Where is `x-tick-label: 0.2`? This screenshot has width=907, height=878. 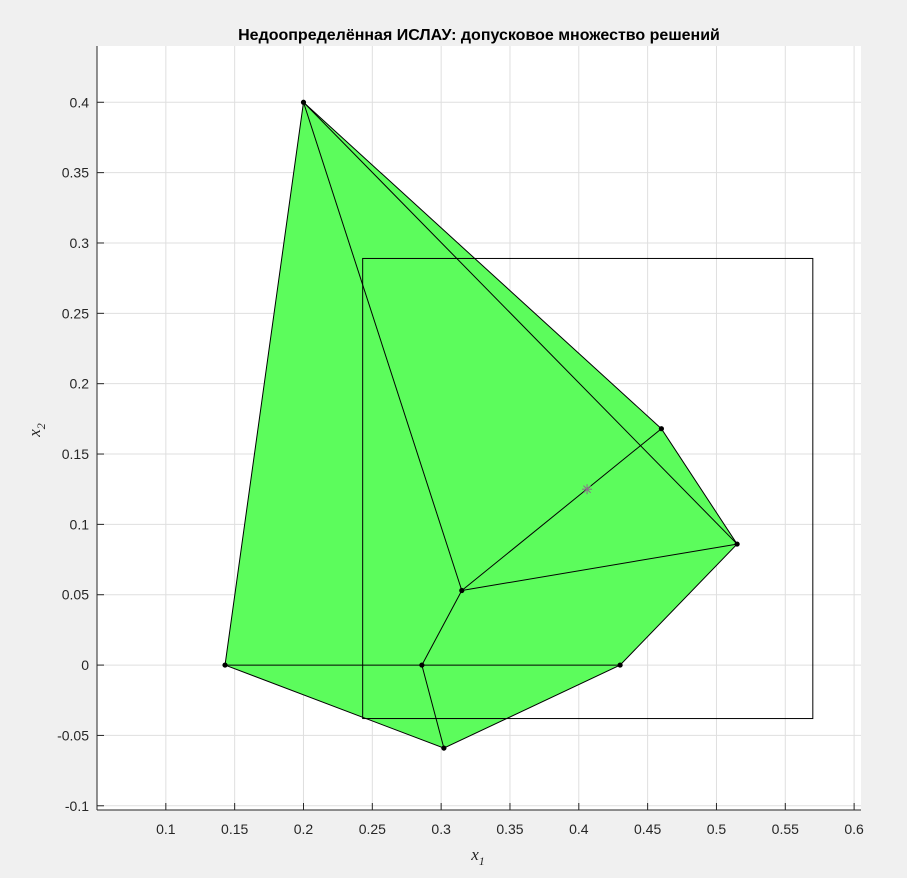
x-tick-label: 0.2 is located at coordinates (304, 829).